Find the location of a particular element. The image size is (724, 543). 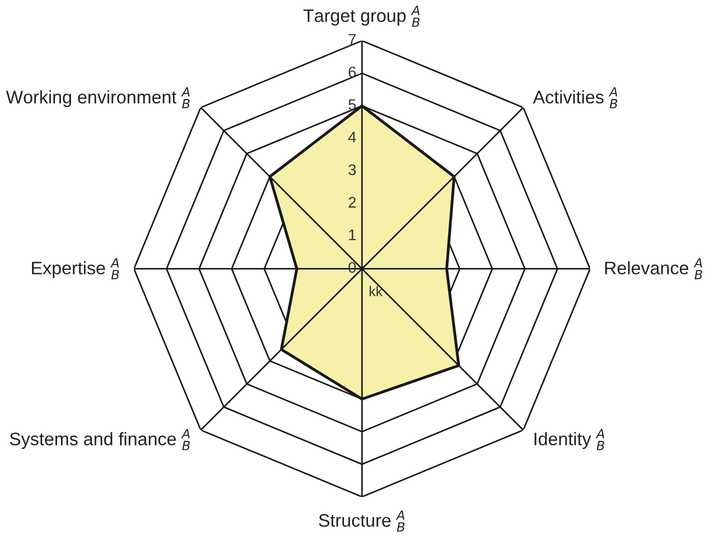

spoke-label: Target group $^{A}$$_{B}$ is located at coordinates (361, 16).